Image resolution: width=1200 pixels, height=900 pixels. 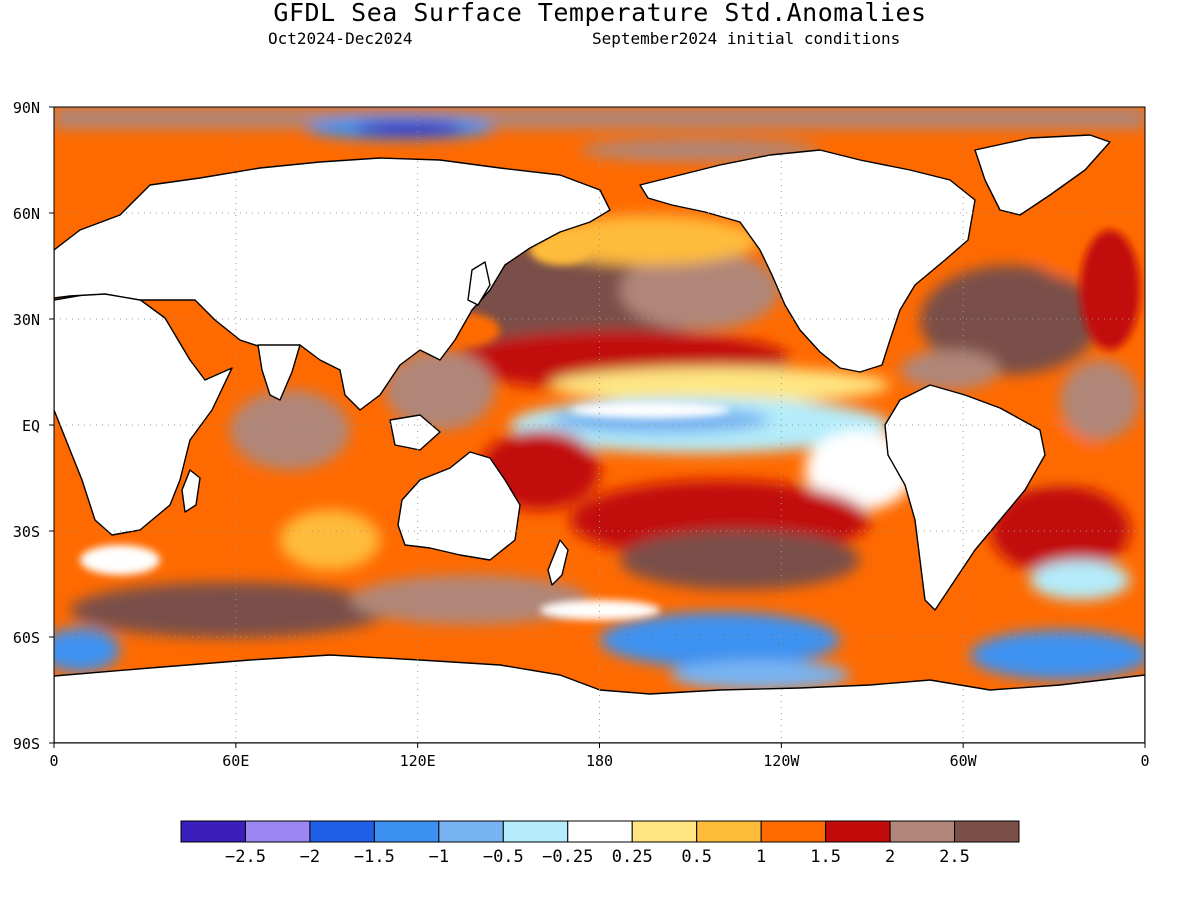 What do you see at coordinates (340, 38) in the screenshot?
I see `forecast-period: Oct2024-Dec2024` at bounding box center [340, 38].